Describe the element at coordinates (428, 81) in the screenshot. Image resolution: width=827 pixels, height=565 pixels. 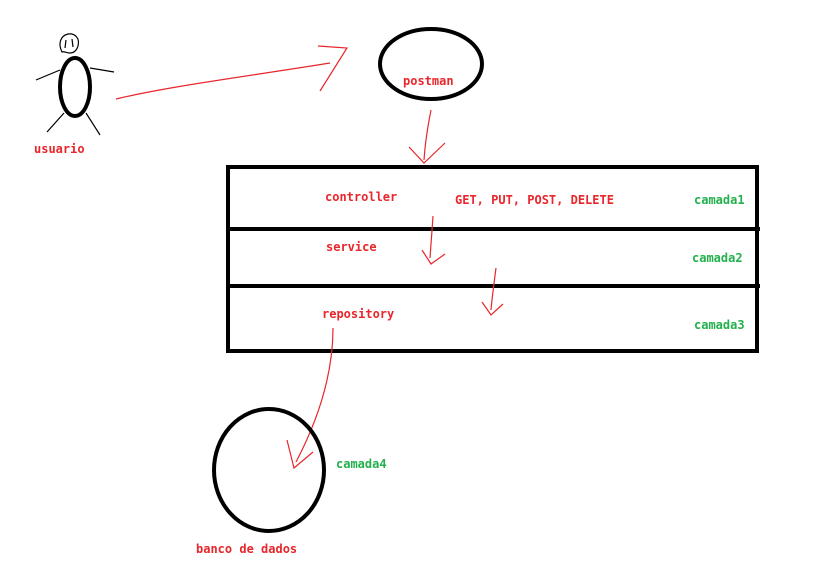
I see `postman-label: postman` at that location.